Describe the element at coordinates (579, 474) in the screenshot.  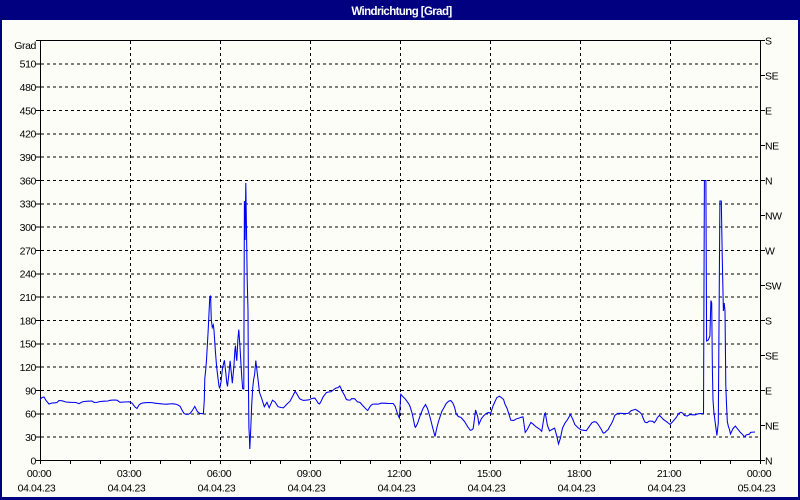
I see `svg-text: 18:00` at that location.